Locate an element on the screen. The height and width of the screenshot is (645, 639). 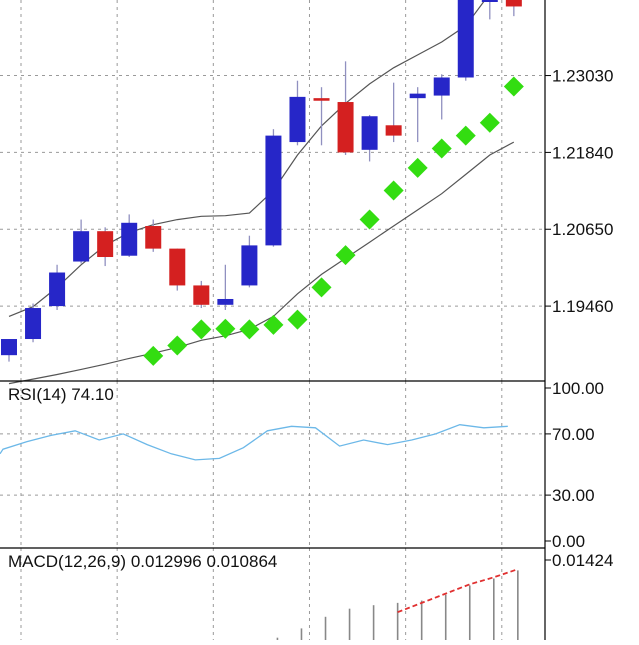
rsi-indicator-label: RSI(14) 74.10 is located at coordinates (61, 394).